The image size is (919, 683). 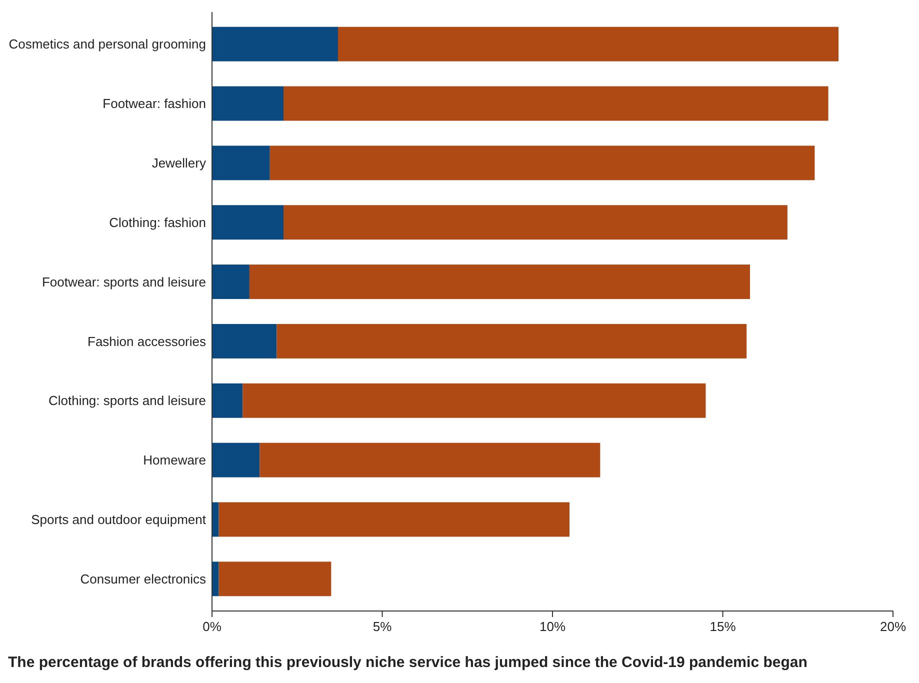 I want to click on x-tick-label: 10%, so click(x=552, y=626).